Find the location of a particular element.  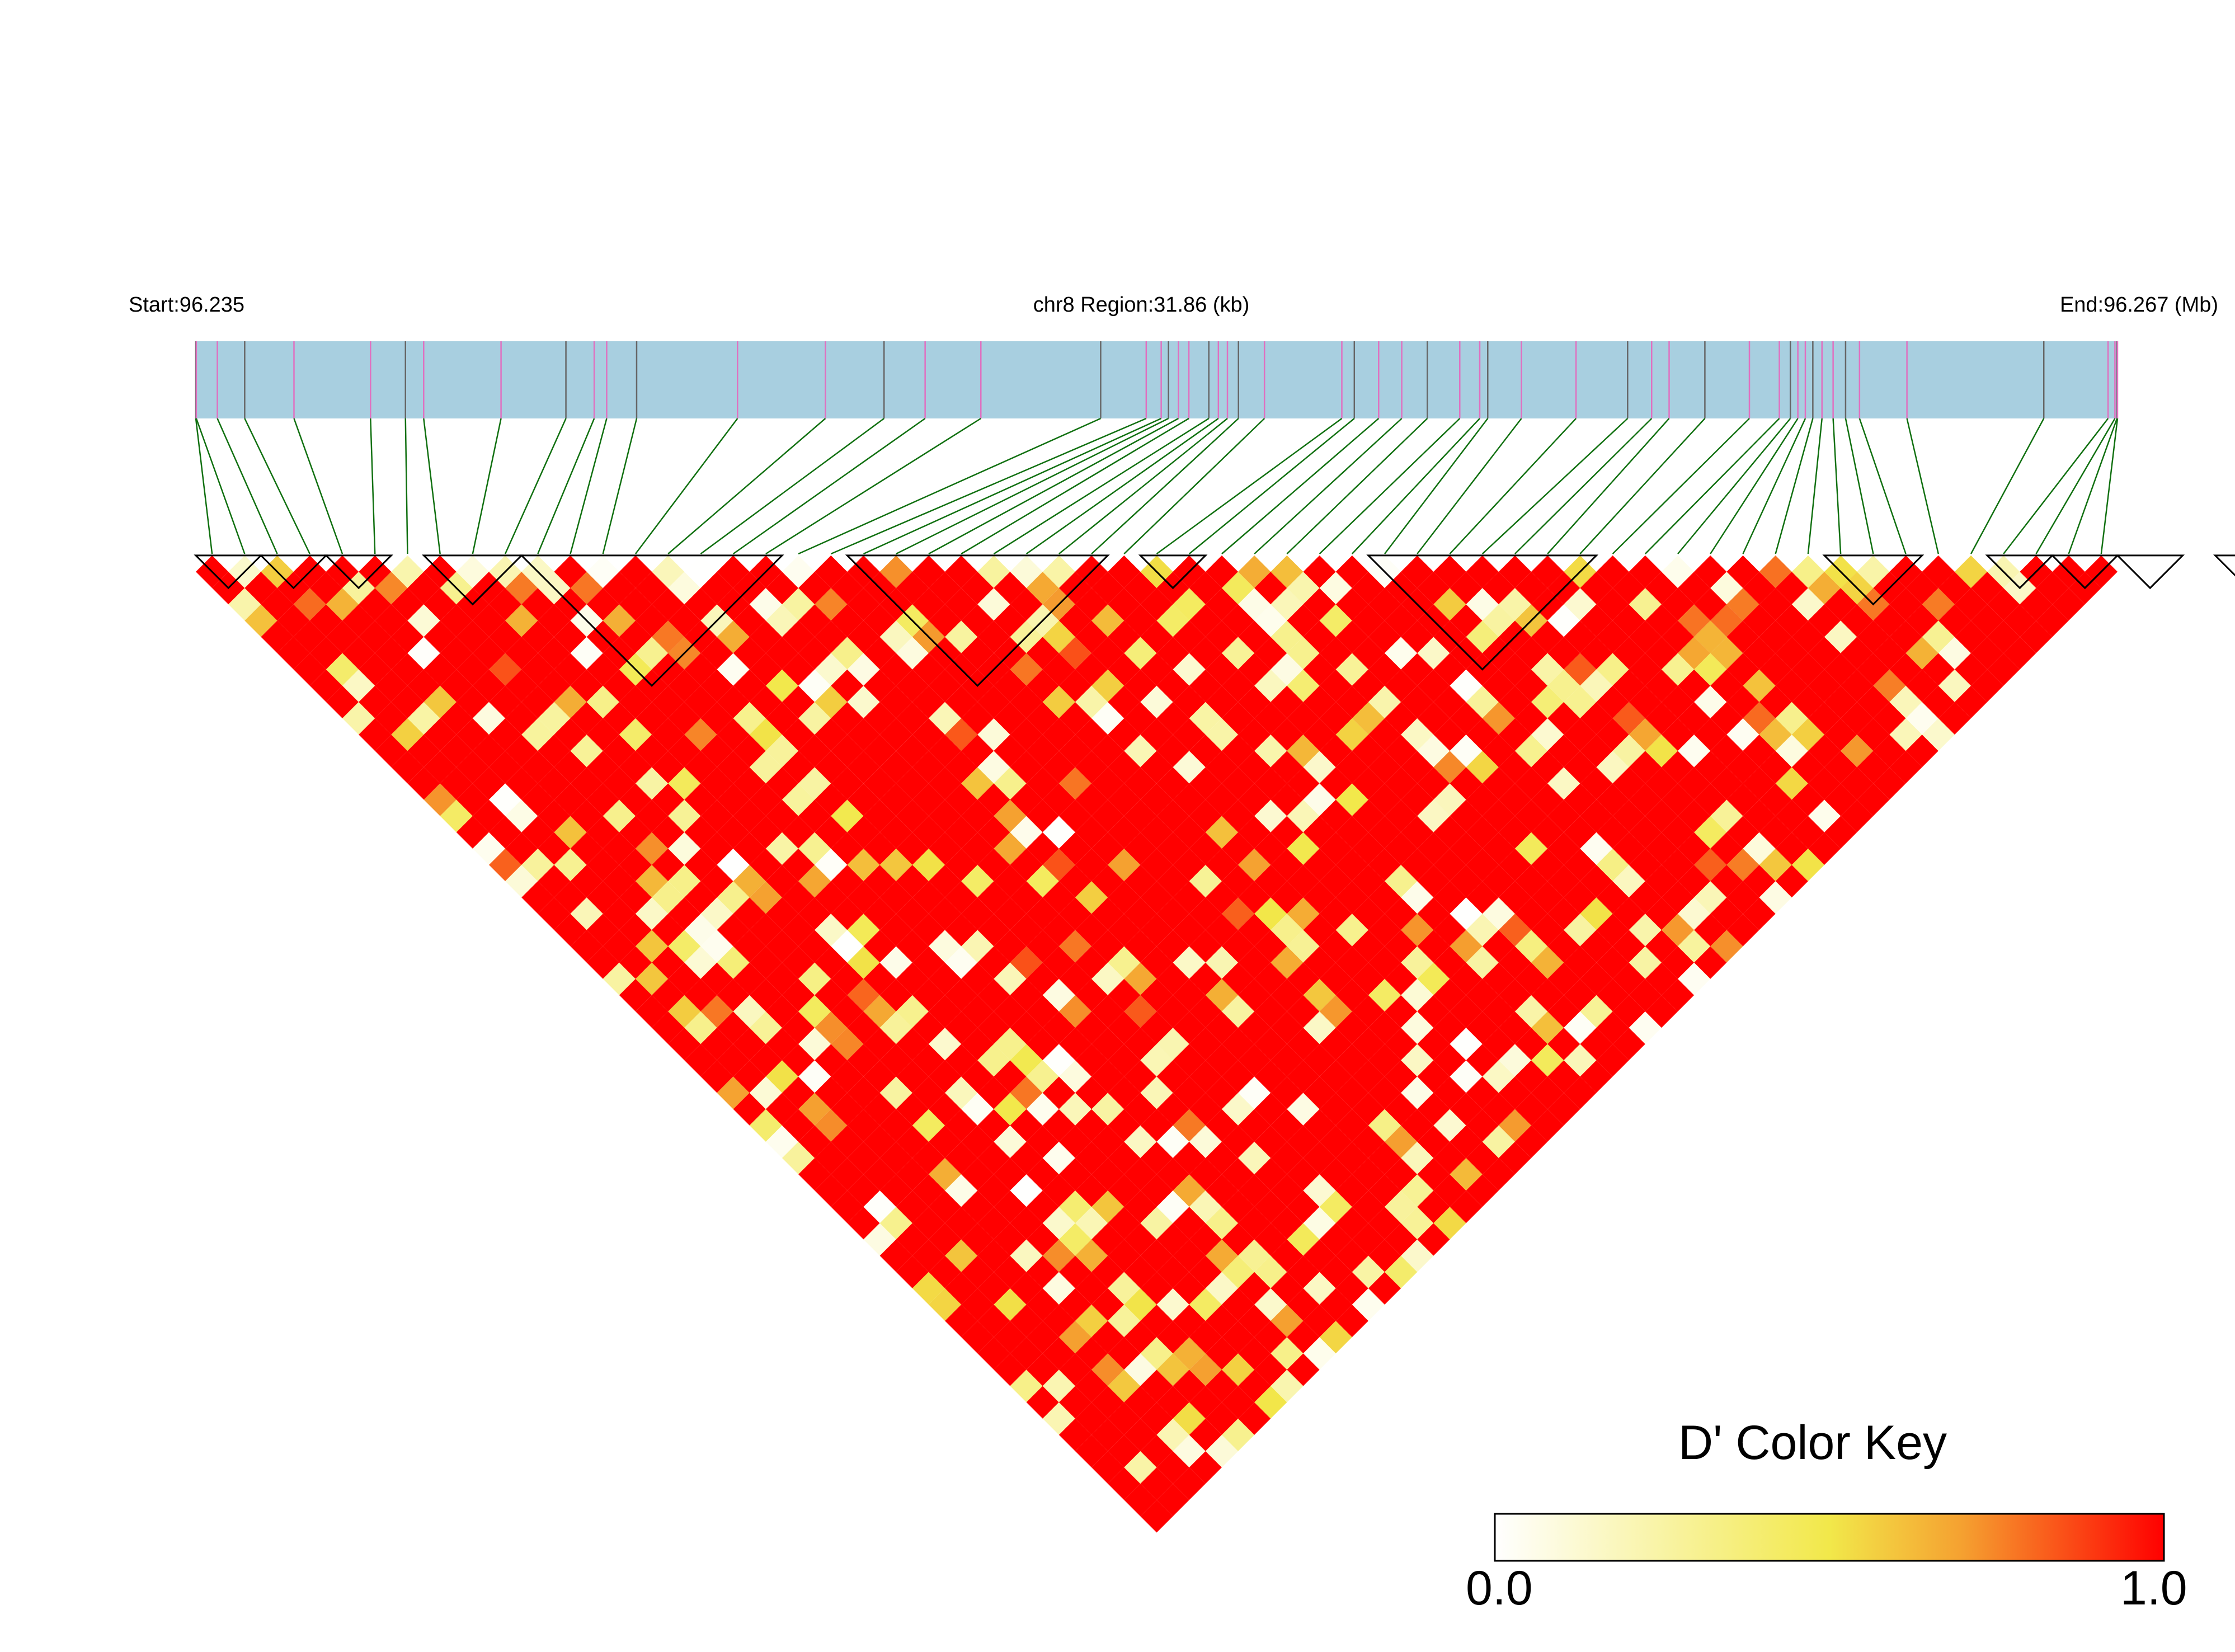

ld-block-outline is located at coordinates (1173, 572).